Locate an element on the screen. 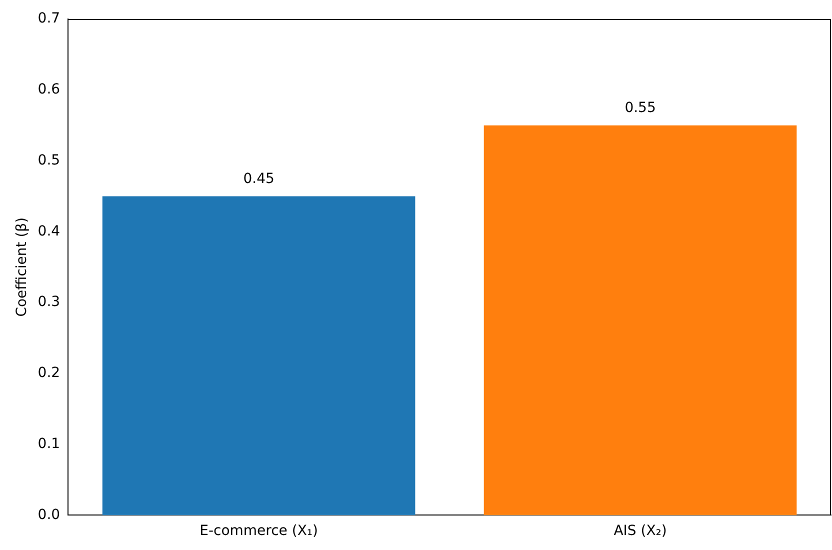 This screenshot has width=832, height=550. data-label: 0.55 is located at coordinates (640, 108).